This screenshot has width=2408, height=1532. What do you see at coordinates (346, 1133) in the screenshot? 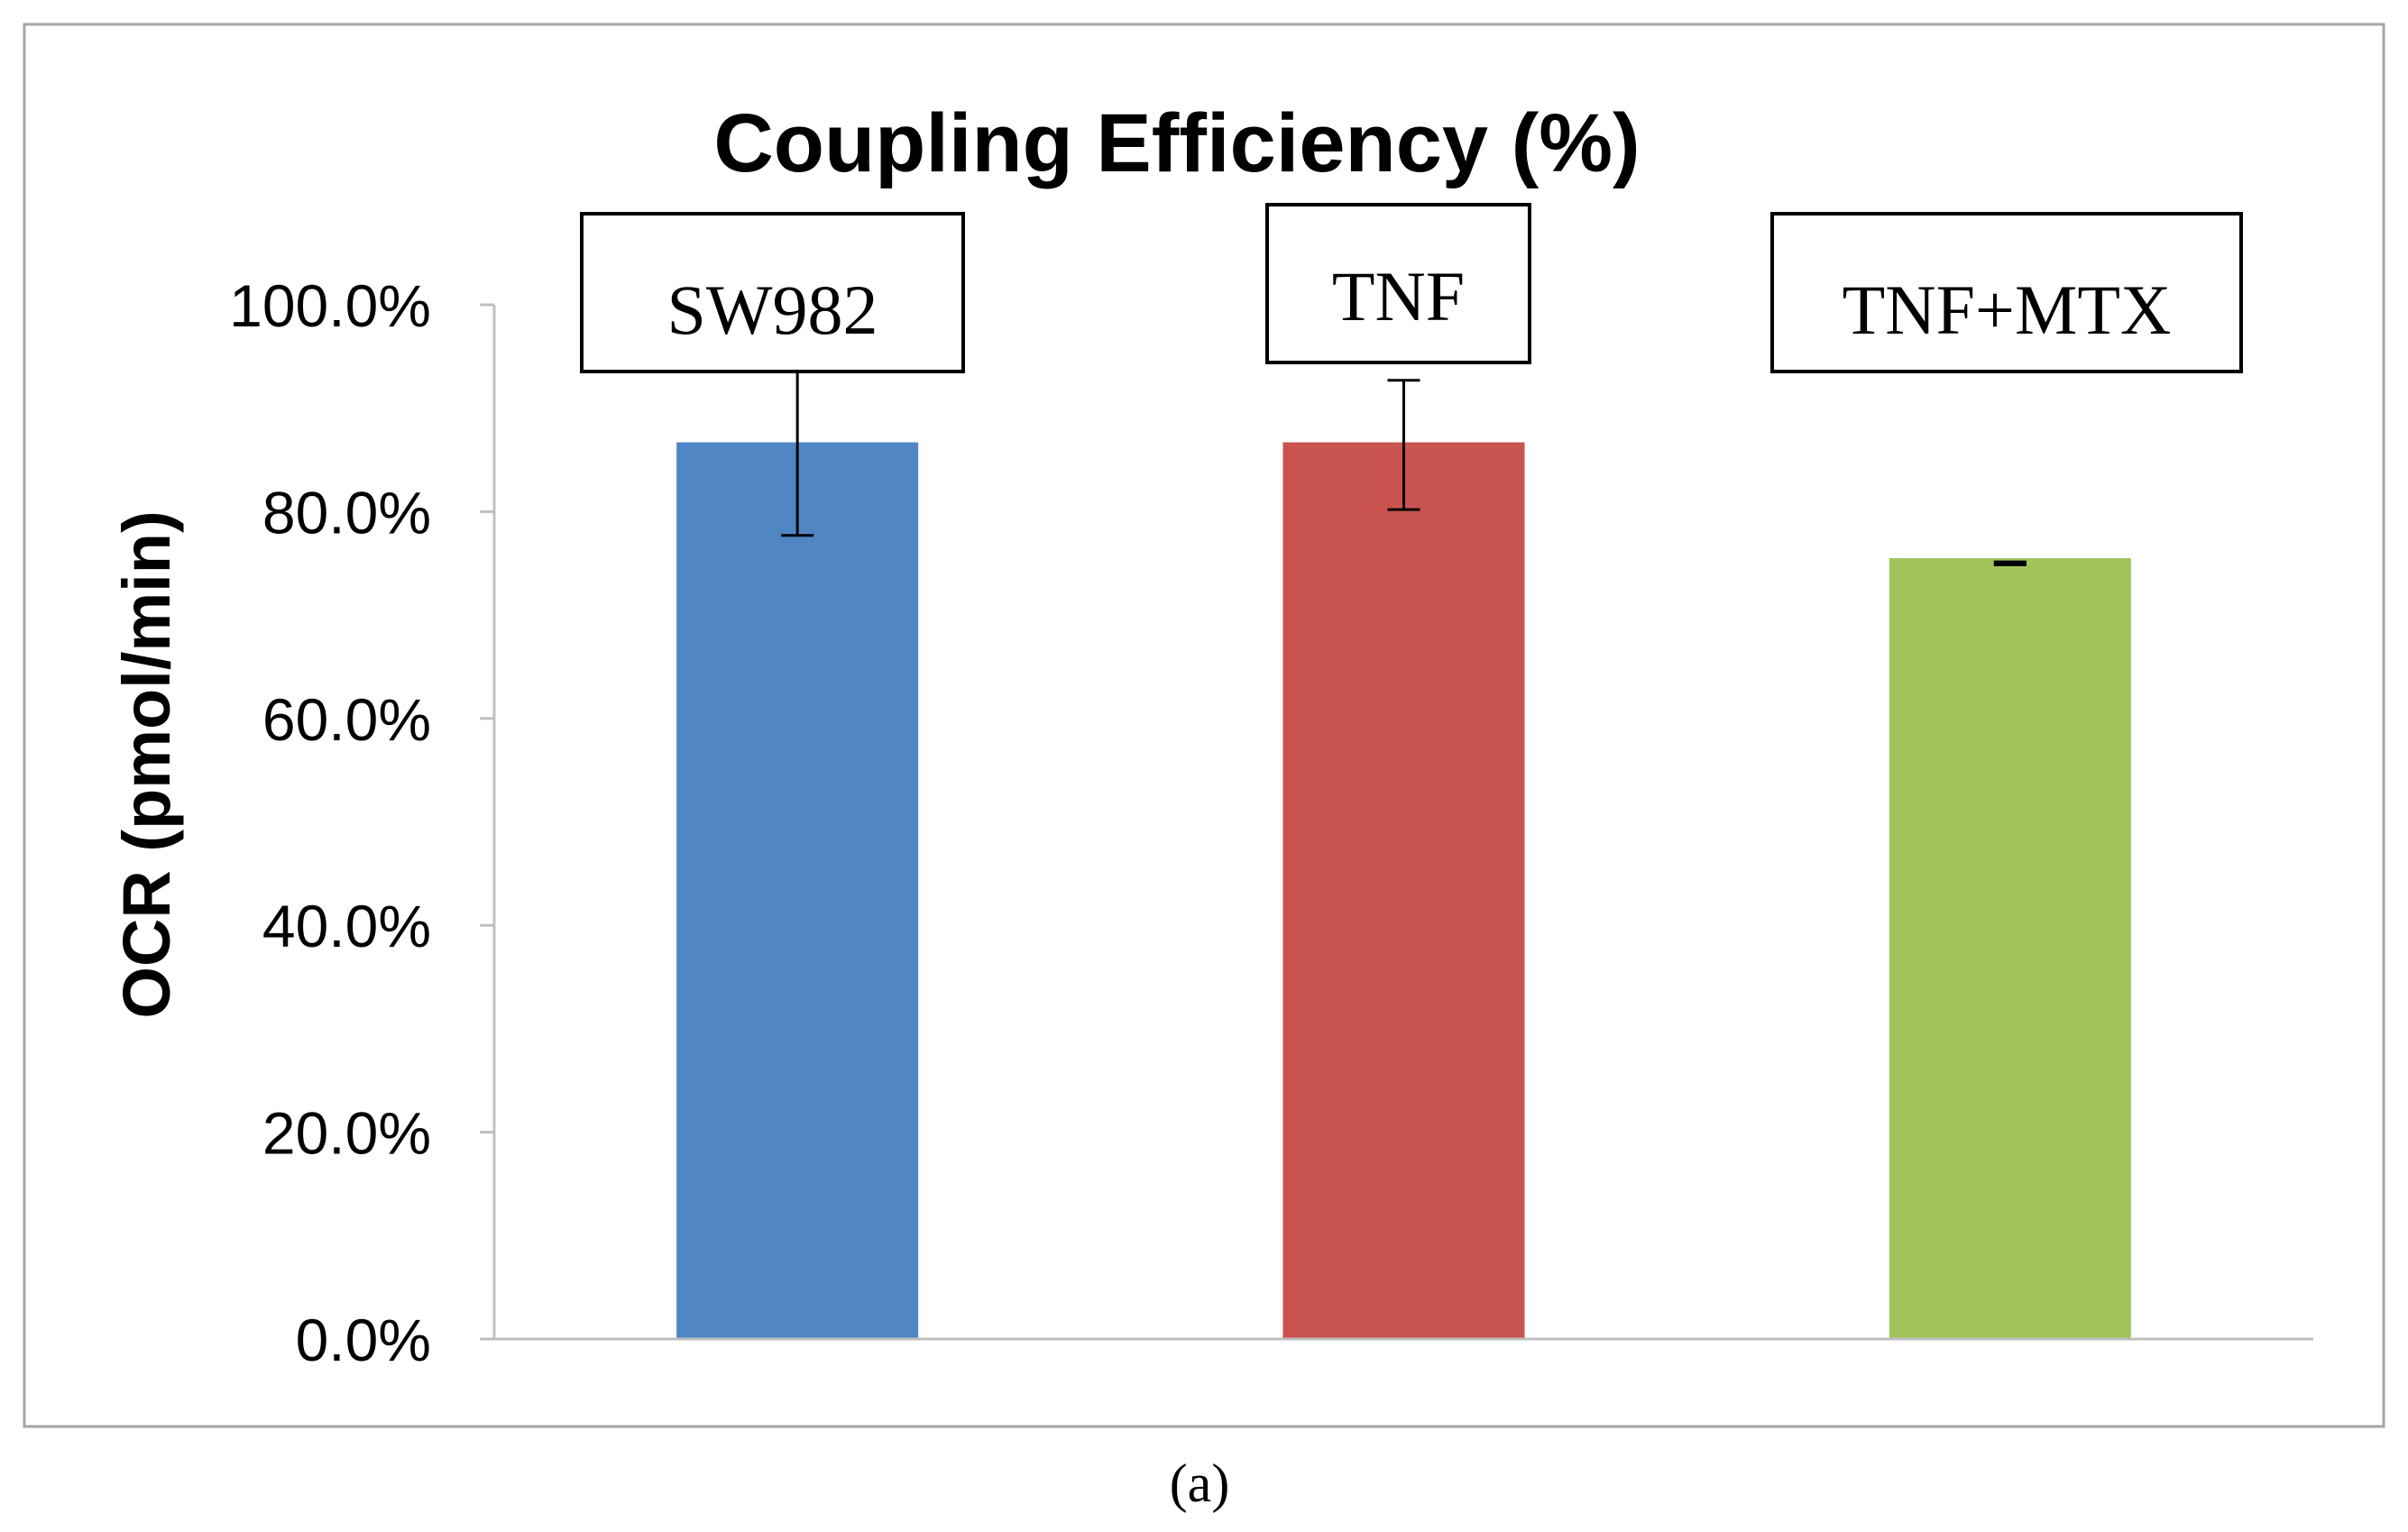
I see `y-tick-label: 20.0%` at bounding box center [346, 1133].